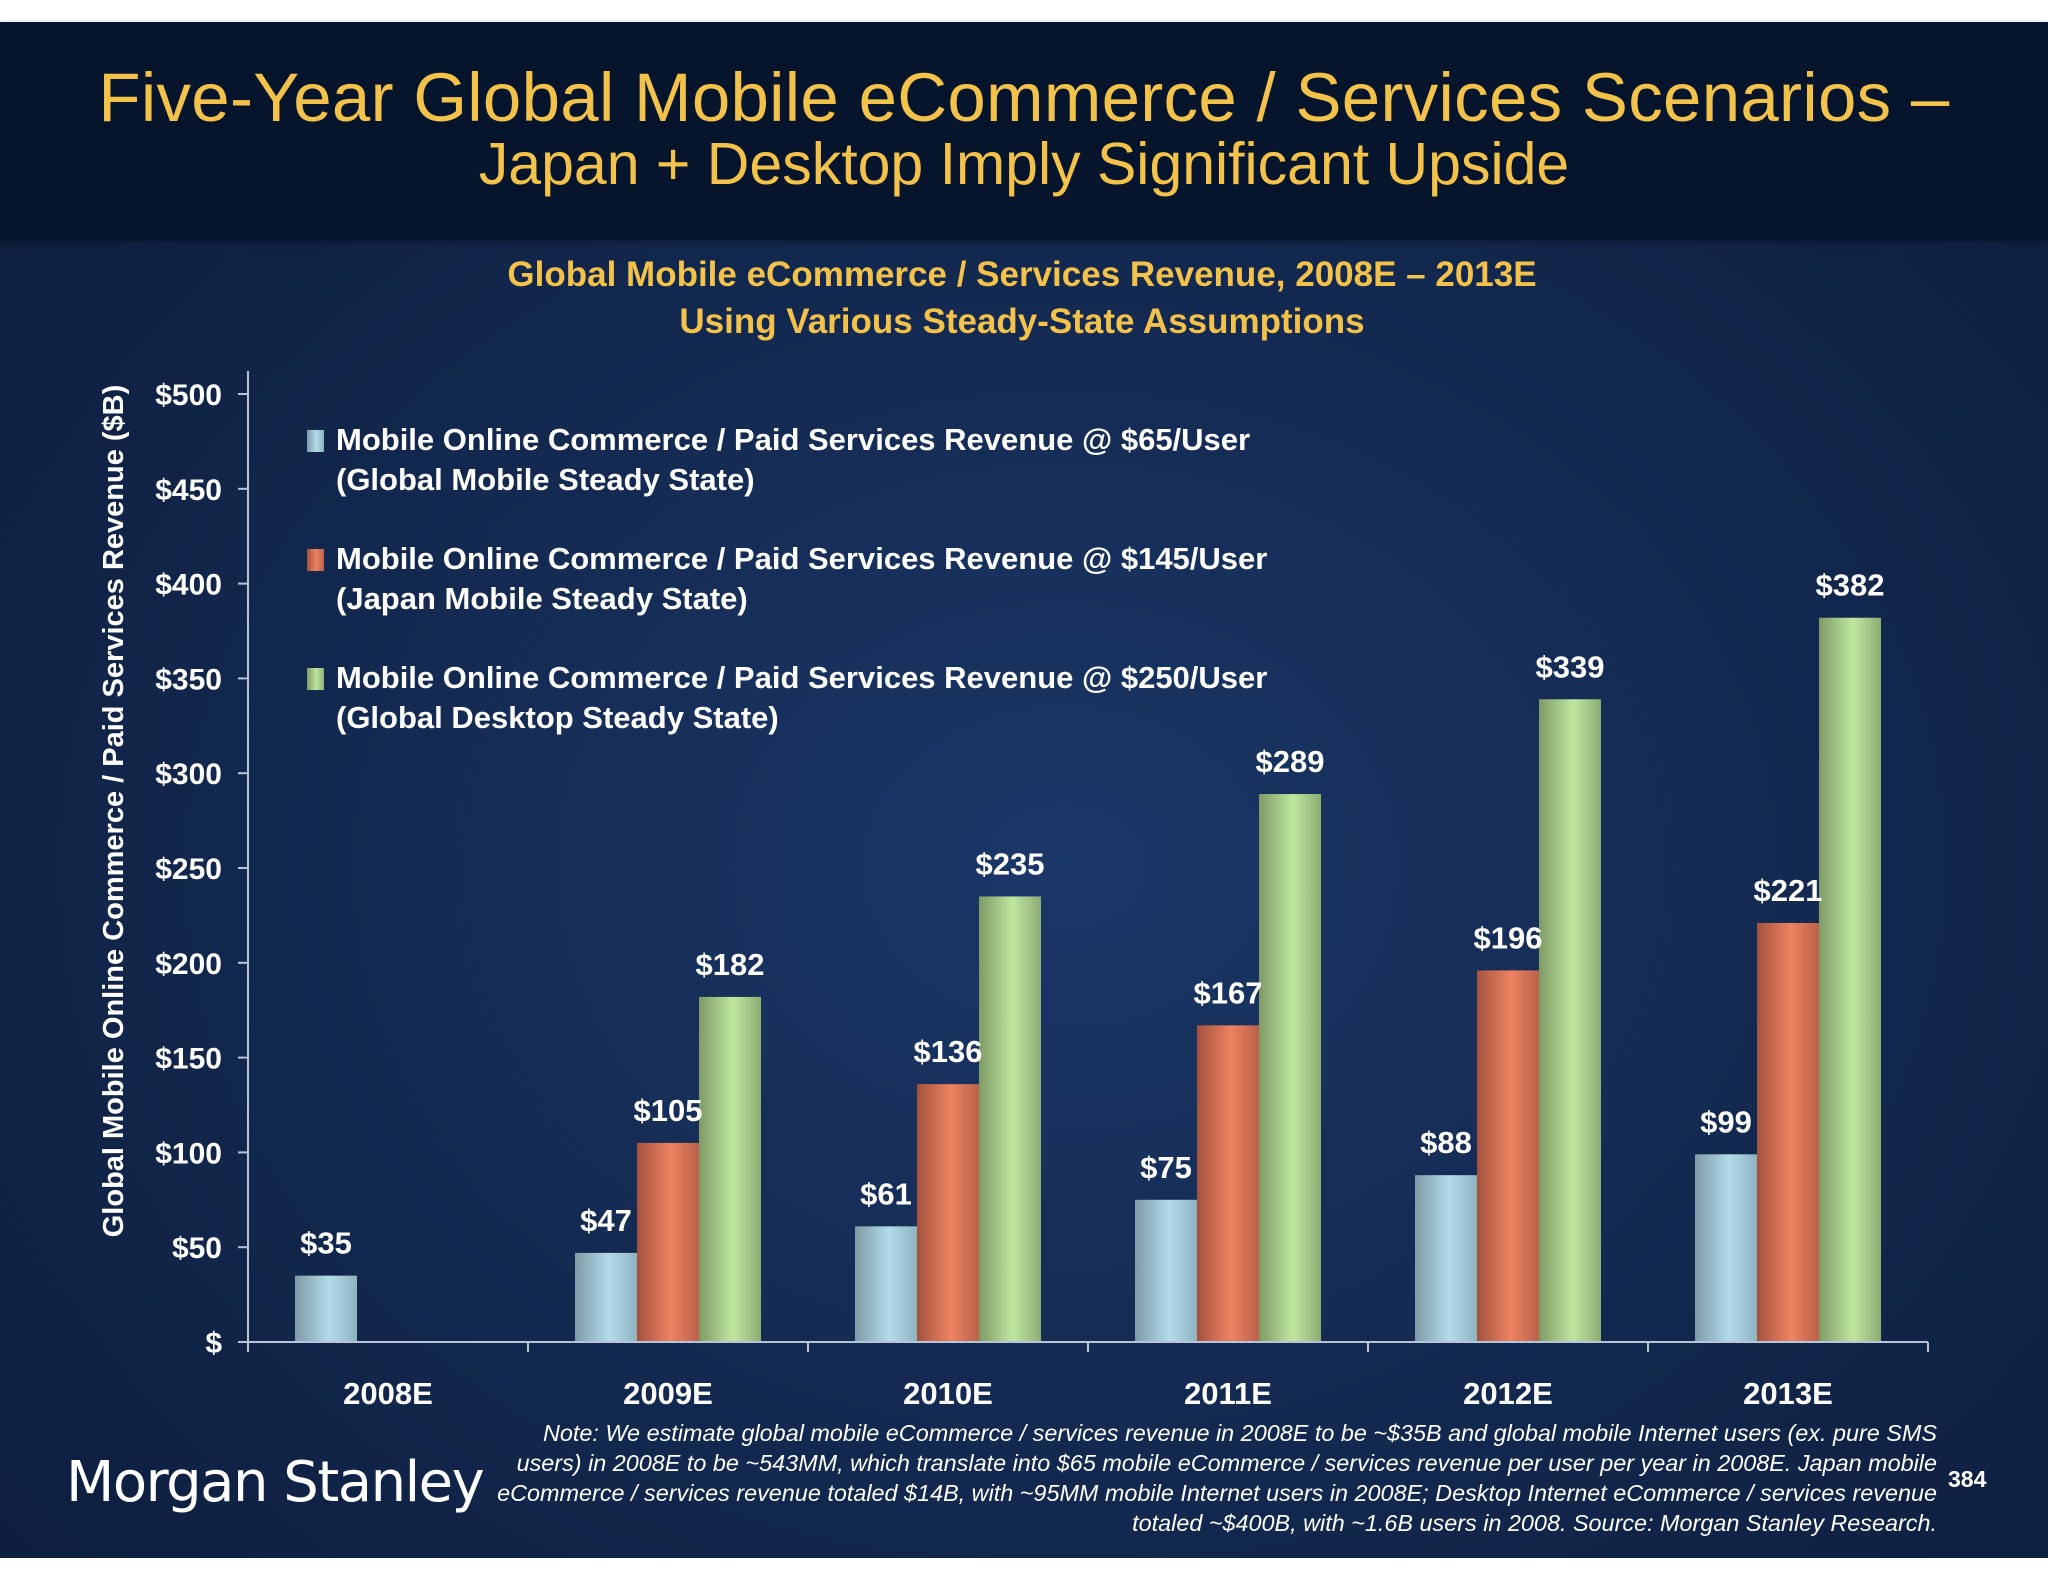  Describe the element at coordinates (948, 1051) in the screenshot. I see `bar-value-label: $136` at that location.